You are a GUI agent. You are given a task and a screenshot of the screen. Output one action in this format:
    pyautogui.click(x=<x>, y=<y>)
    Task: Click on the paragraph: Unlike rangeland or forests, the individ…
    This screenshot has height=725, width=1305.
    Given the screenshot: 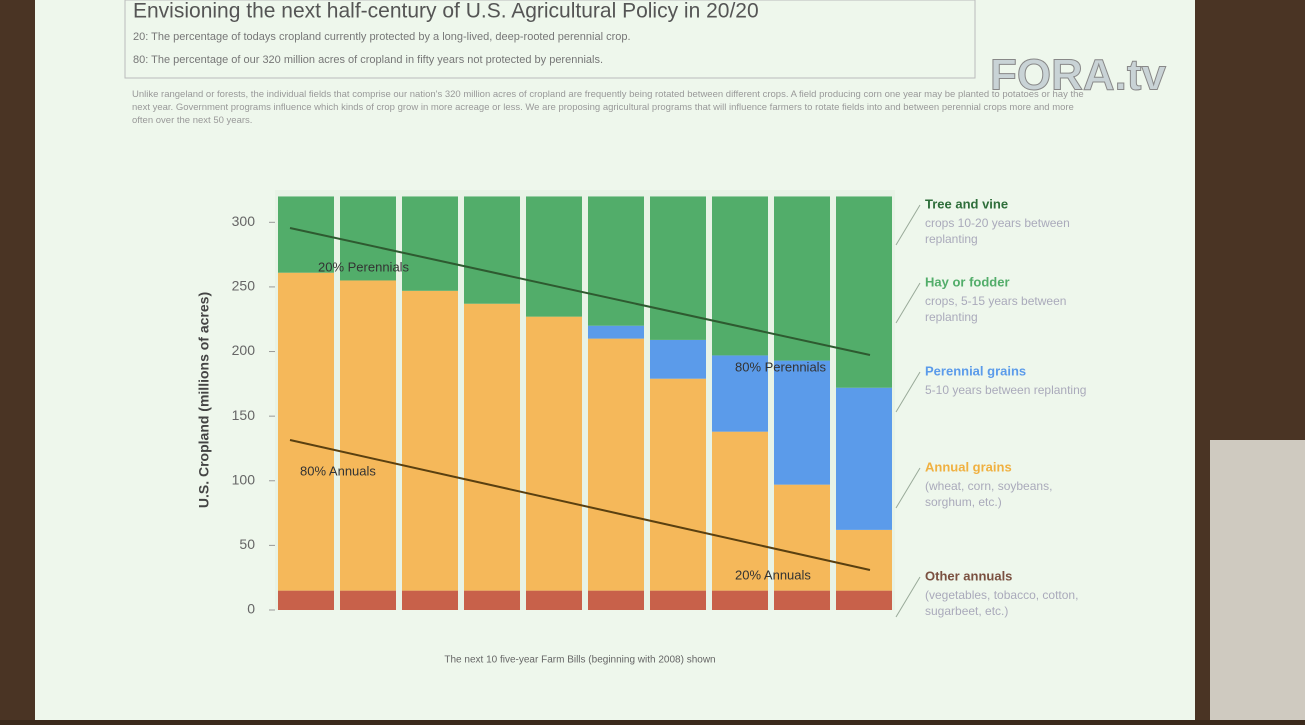 What is the action you would take?
    pyautogui.click(x=608, y=107)
    